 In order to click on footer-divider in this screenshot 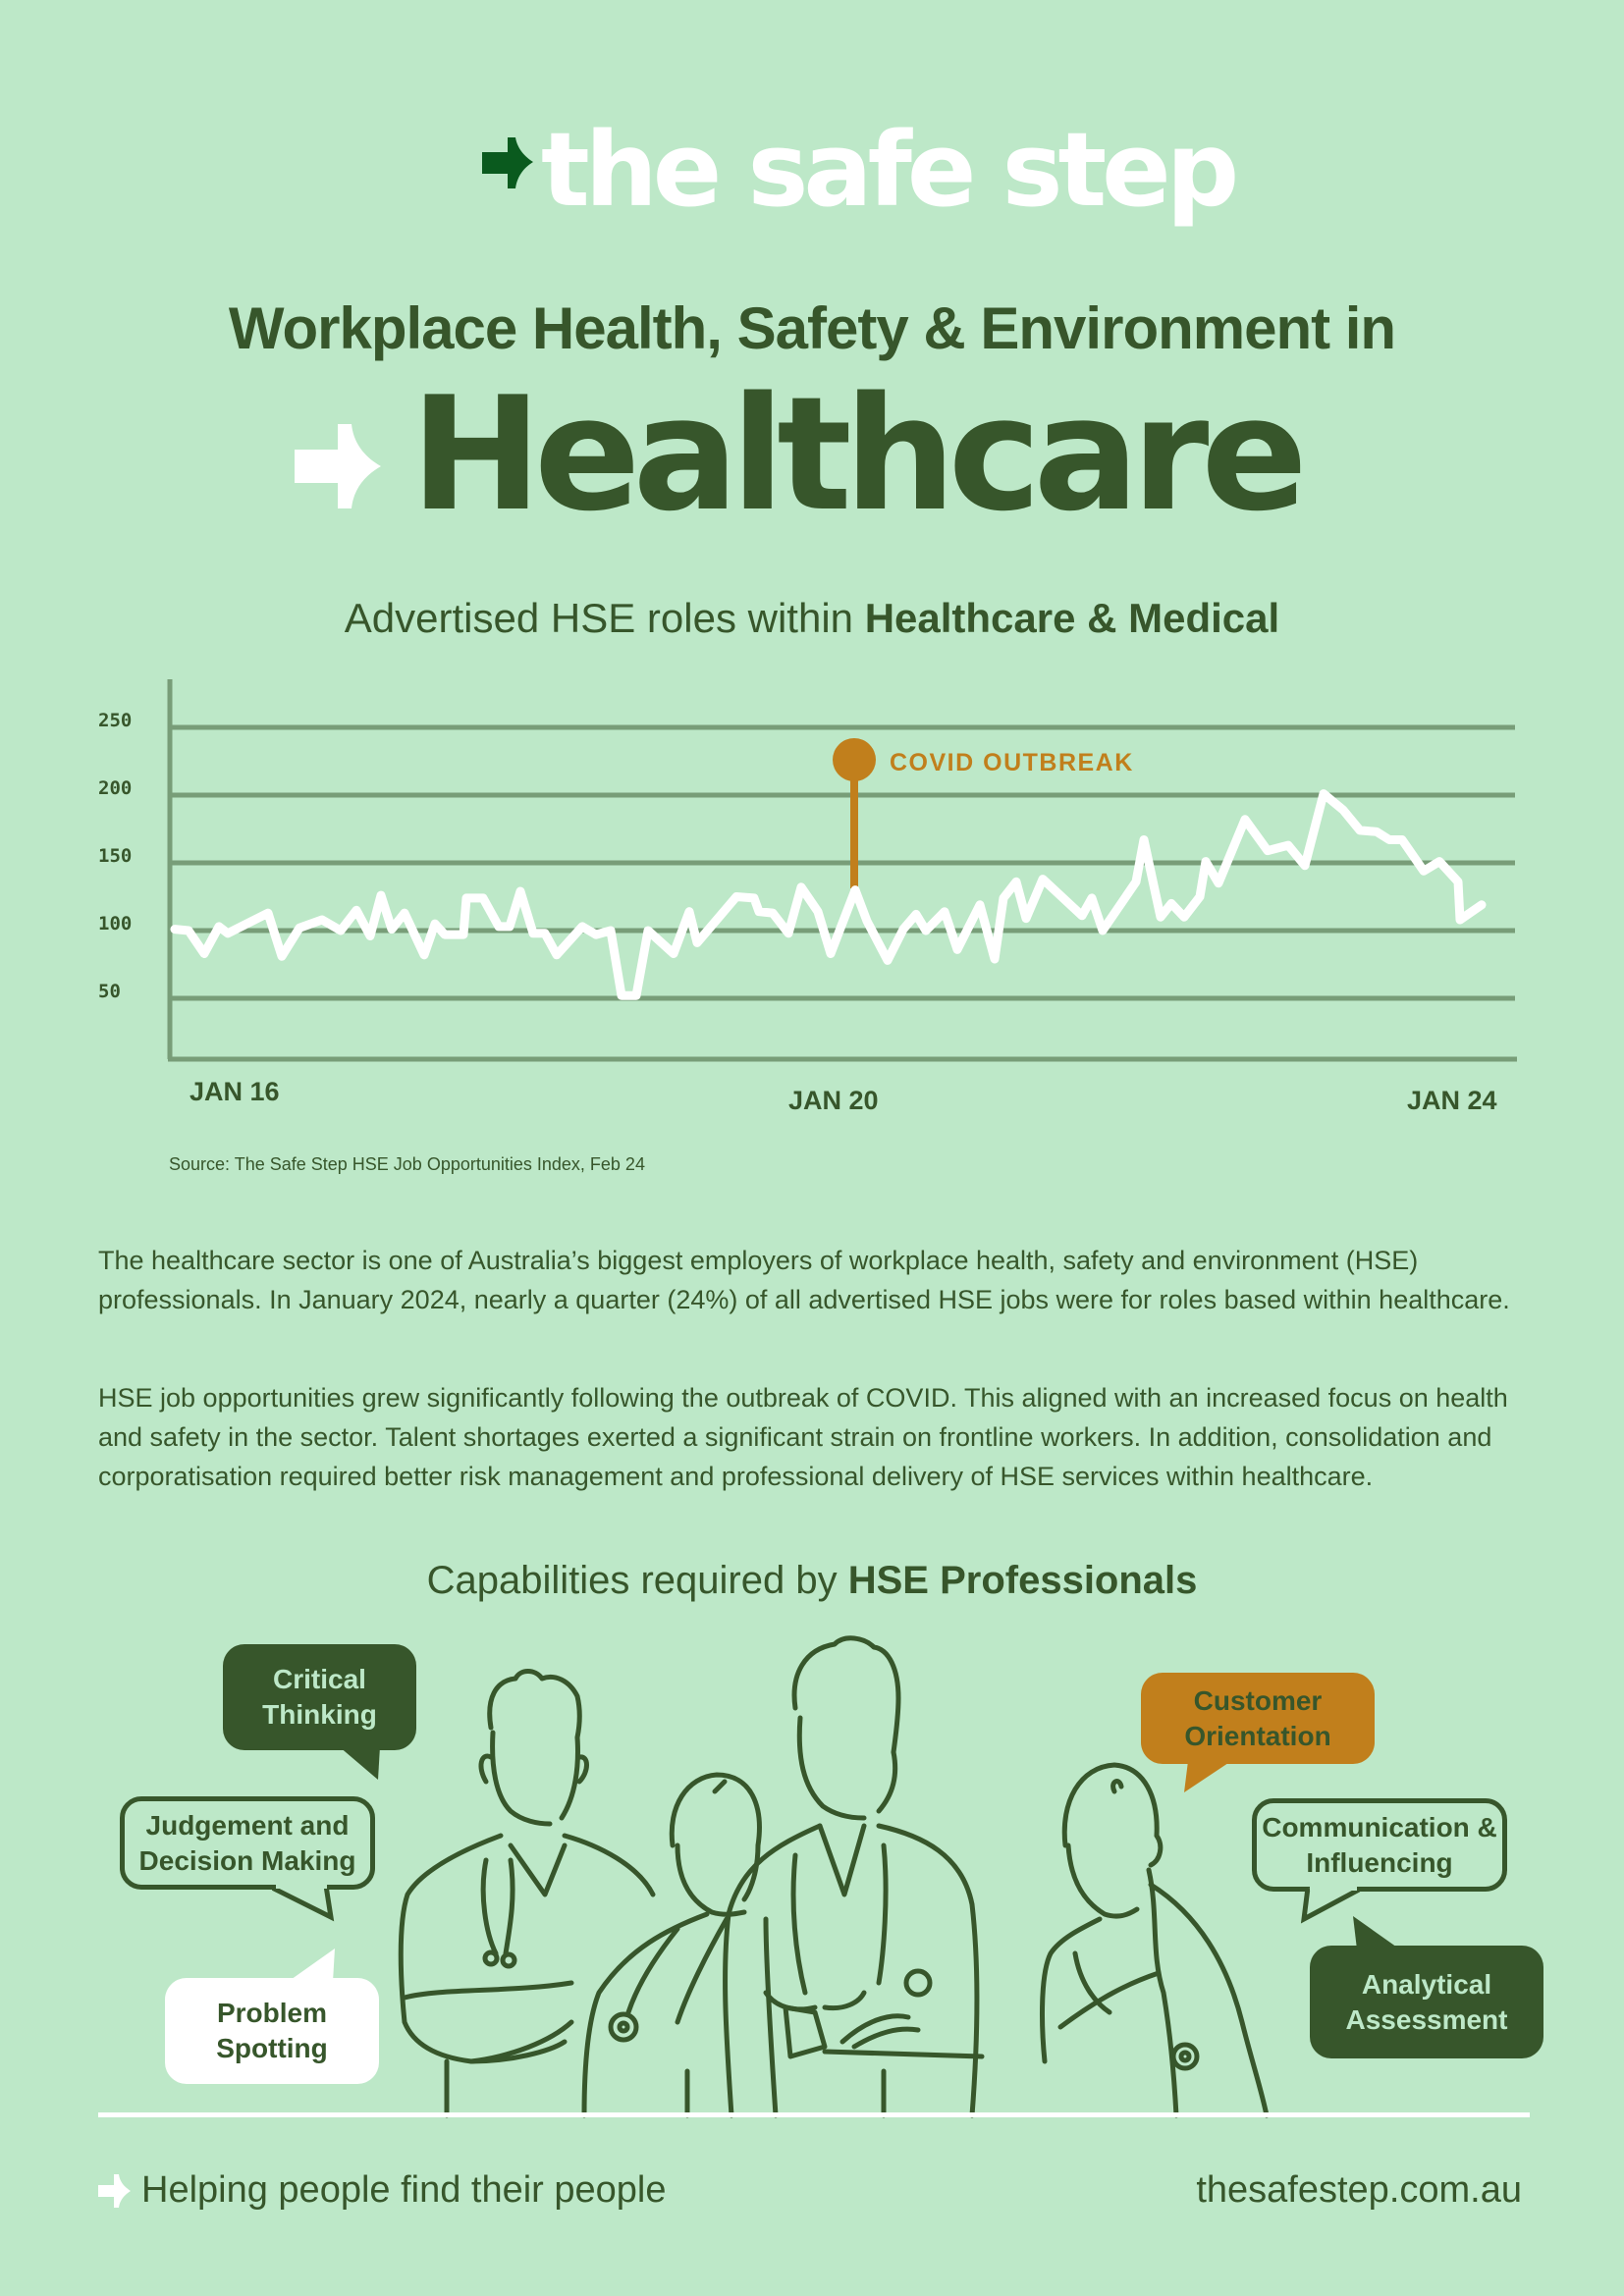, I will do `click(814, 2114)`.